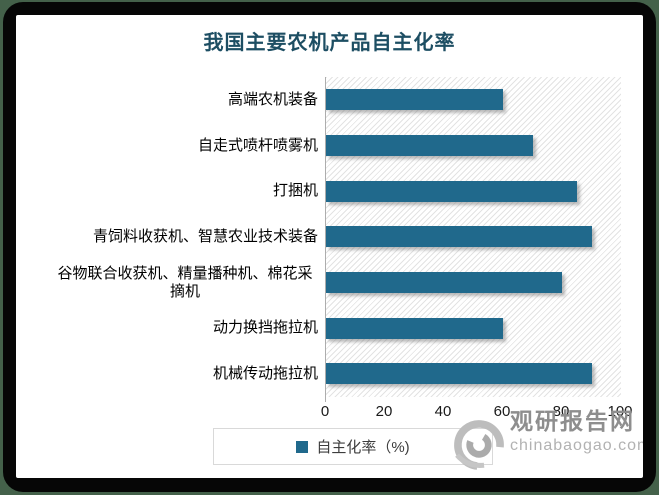 The image size is (659, 495). I want to click on category-label: 打捆机, so click(295, 191).